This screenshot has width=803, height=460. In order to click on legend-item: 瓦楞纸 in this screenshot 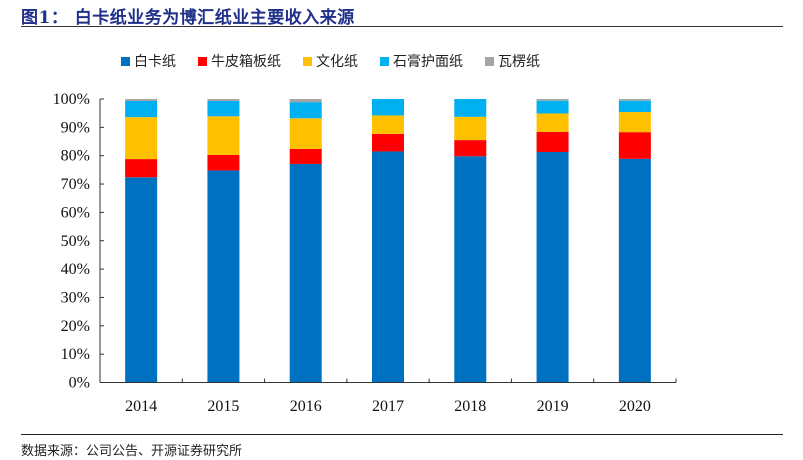, I will do `click(512, 61)`.